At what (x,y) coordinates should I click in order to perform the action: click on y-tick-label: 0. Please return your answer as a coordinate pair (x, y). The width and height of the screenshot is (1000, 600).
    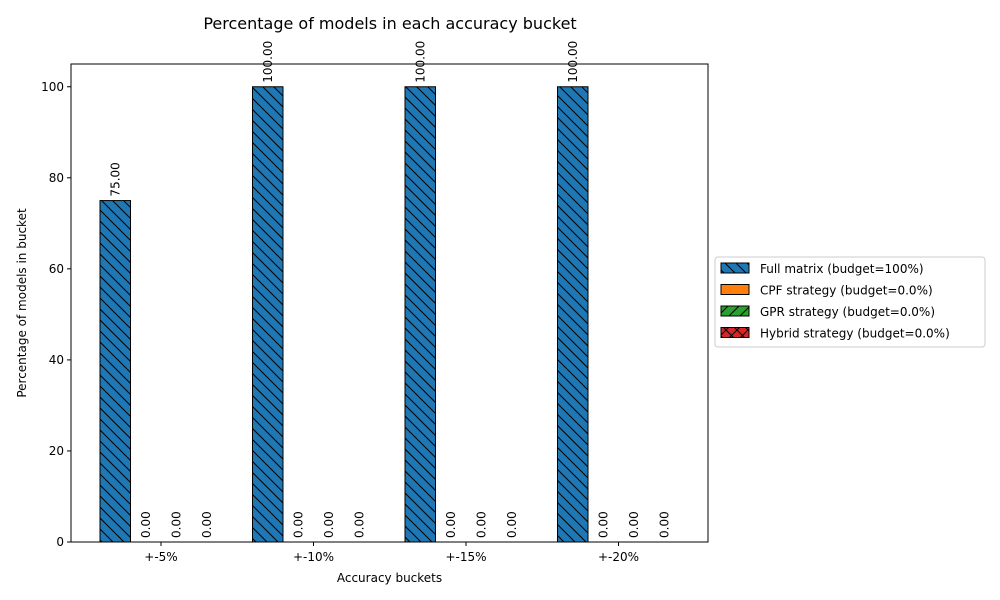
    Looking at the image, I should click on (60, 542).